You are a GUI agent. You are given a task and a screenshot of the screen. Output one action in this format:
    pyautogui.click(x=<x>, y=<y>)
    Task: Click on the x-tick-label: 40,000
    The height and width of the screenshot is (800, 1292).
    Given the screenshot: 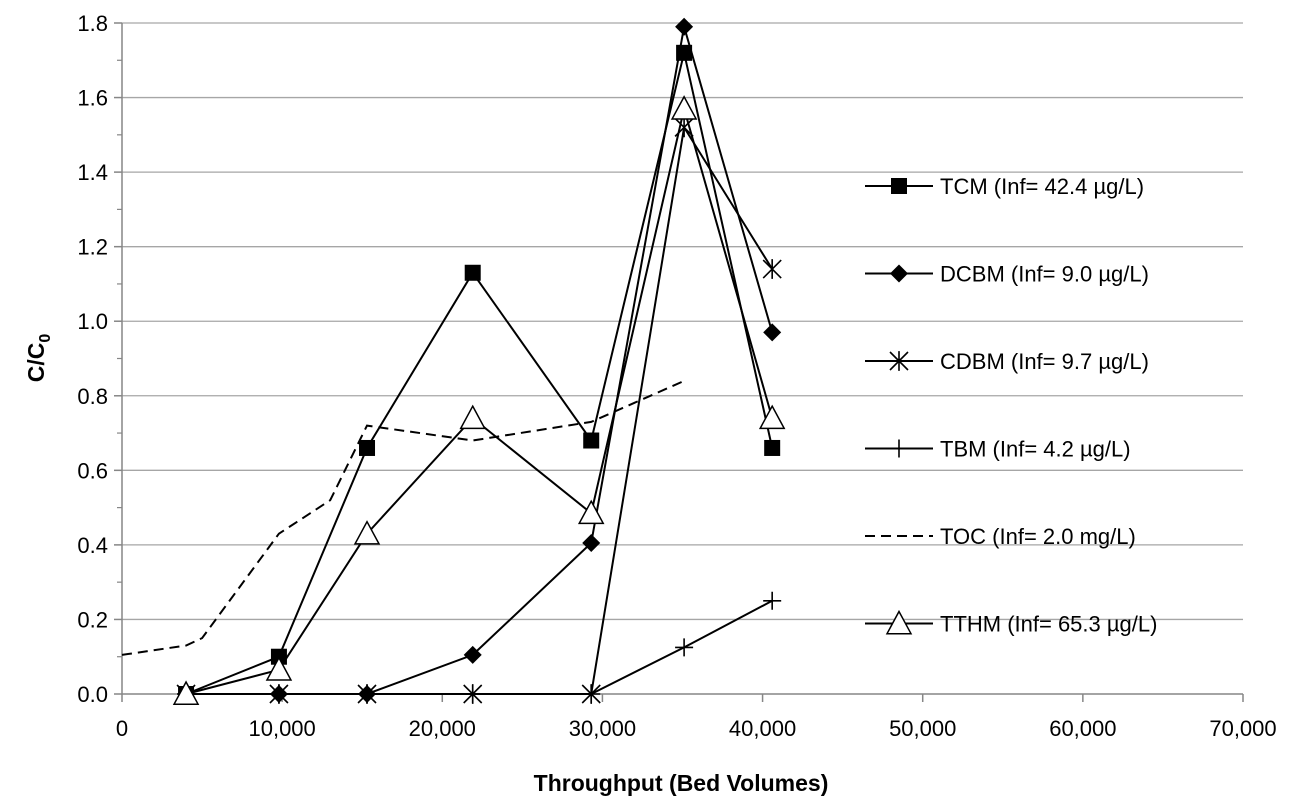 What is the action you would take?
    pyautogui.click(x=762, y=728)
    